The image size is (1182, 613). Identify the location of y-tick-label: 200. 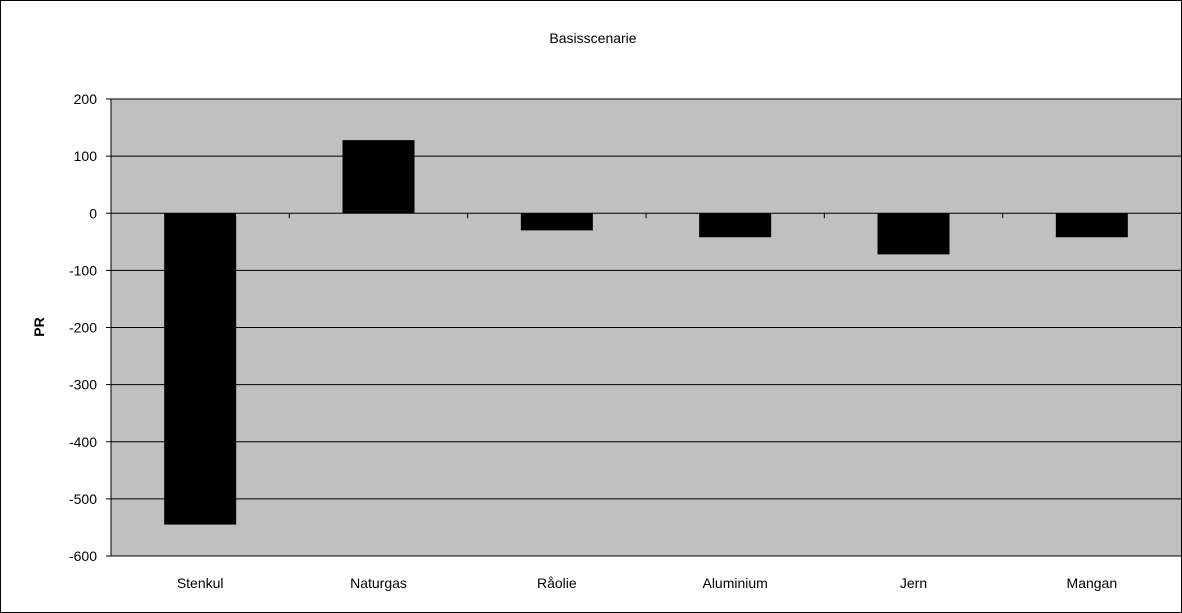
(86, 99).